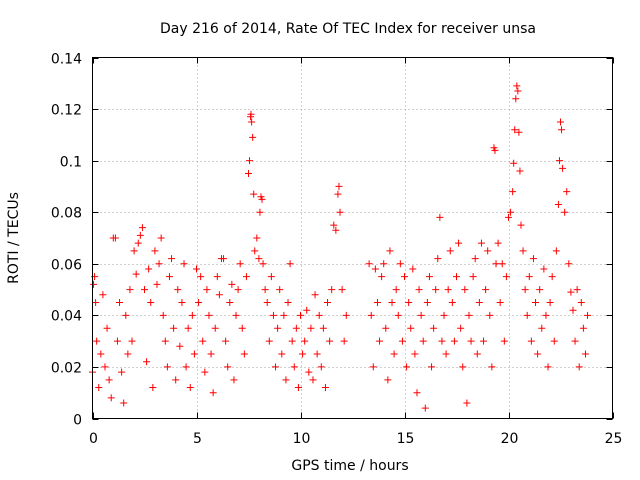 This screenshot has height=480, width=640. Describe the element at coordinates (71, 163) in the screenshot. I see `y-tick-label: 0.1` at that location.